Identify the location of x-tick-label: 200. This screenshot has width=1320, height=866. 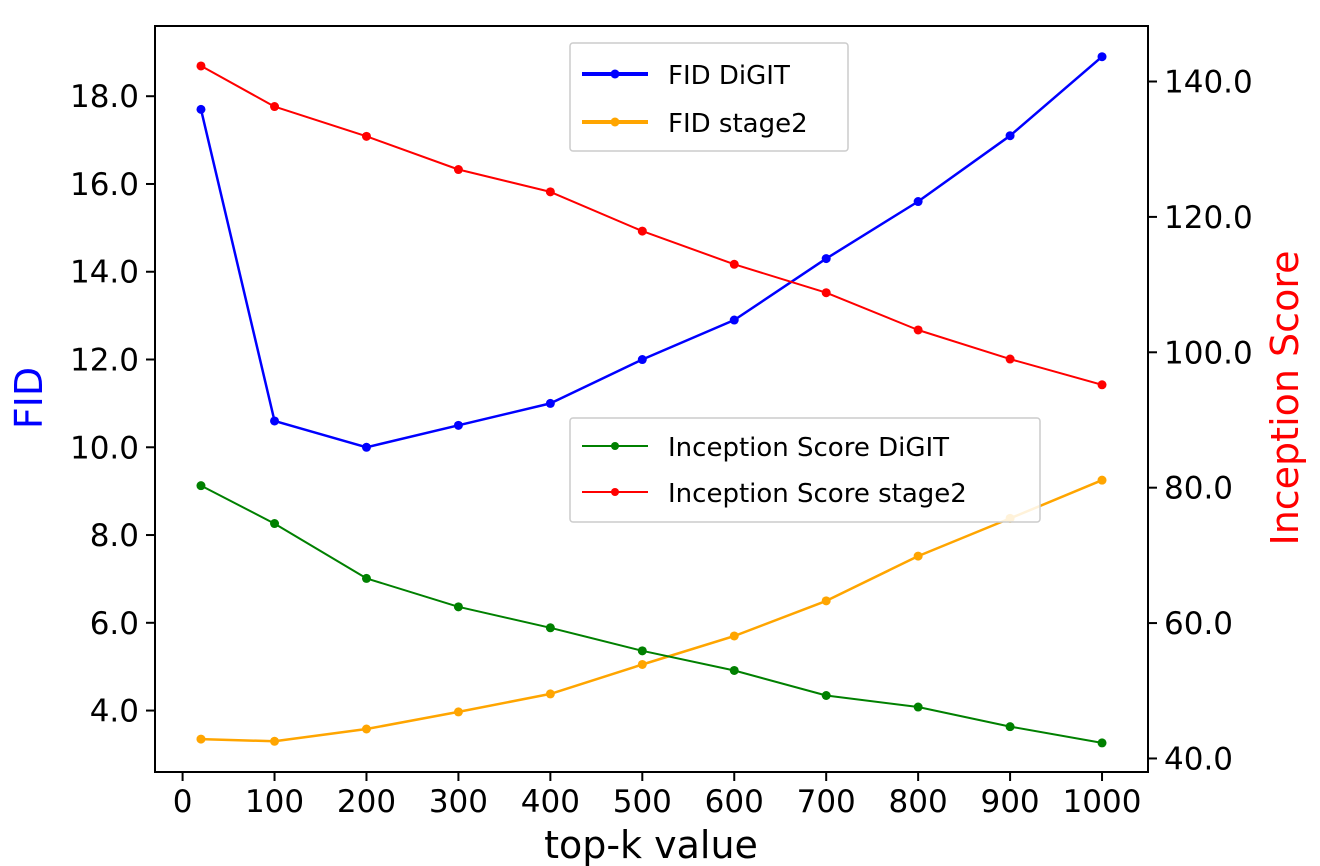
(366, 802).